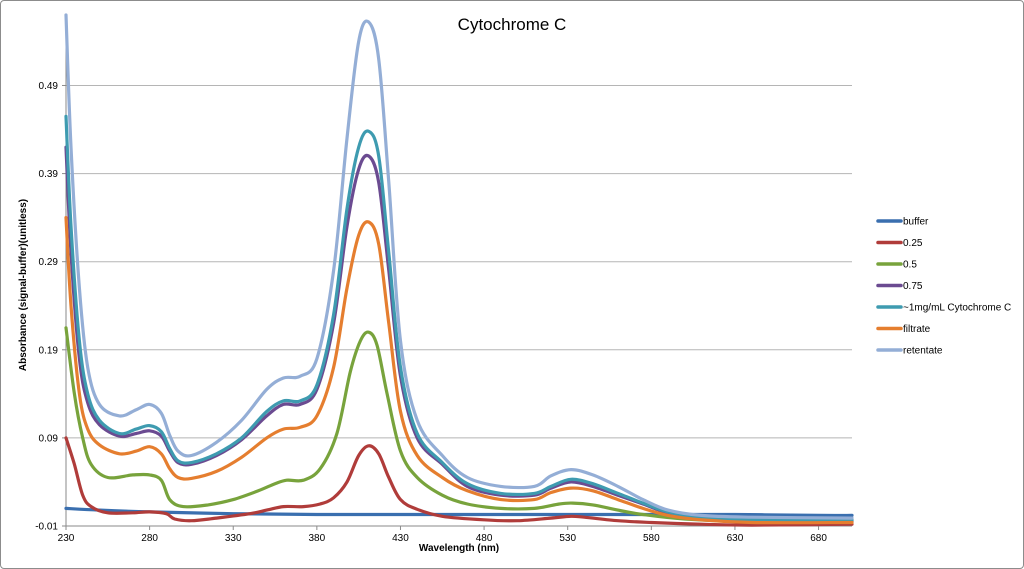 Image resolution: width=1024 pixels, height=569 pixels. Describe the element at coordinates (923, 351) in the screenshot. I see `legend-label-retentate: retentate` at that location.